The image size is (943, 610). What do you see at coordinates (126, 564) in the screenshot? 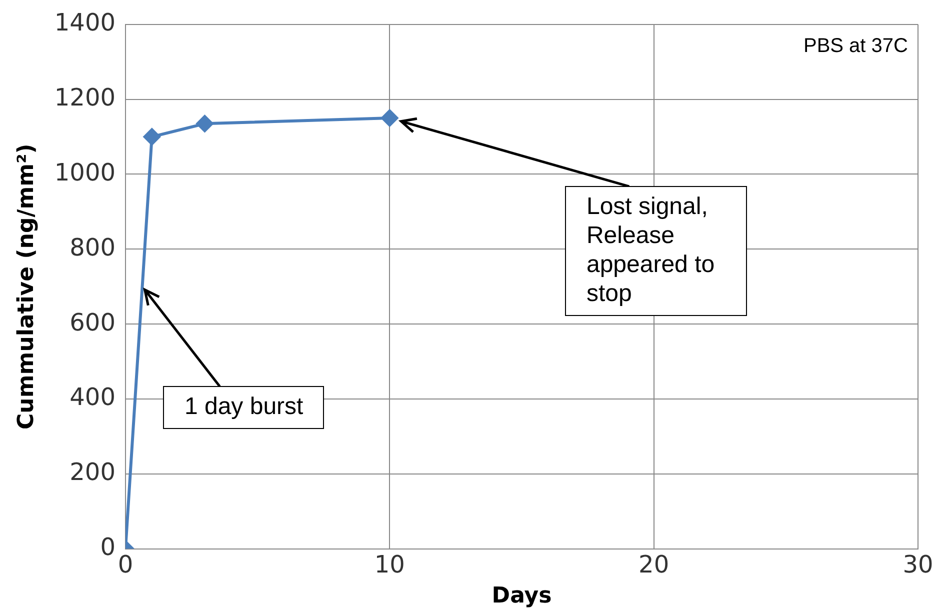
I see `x-tick-label: 0` at bounding box center [126, 564].